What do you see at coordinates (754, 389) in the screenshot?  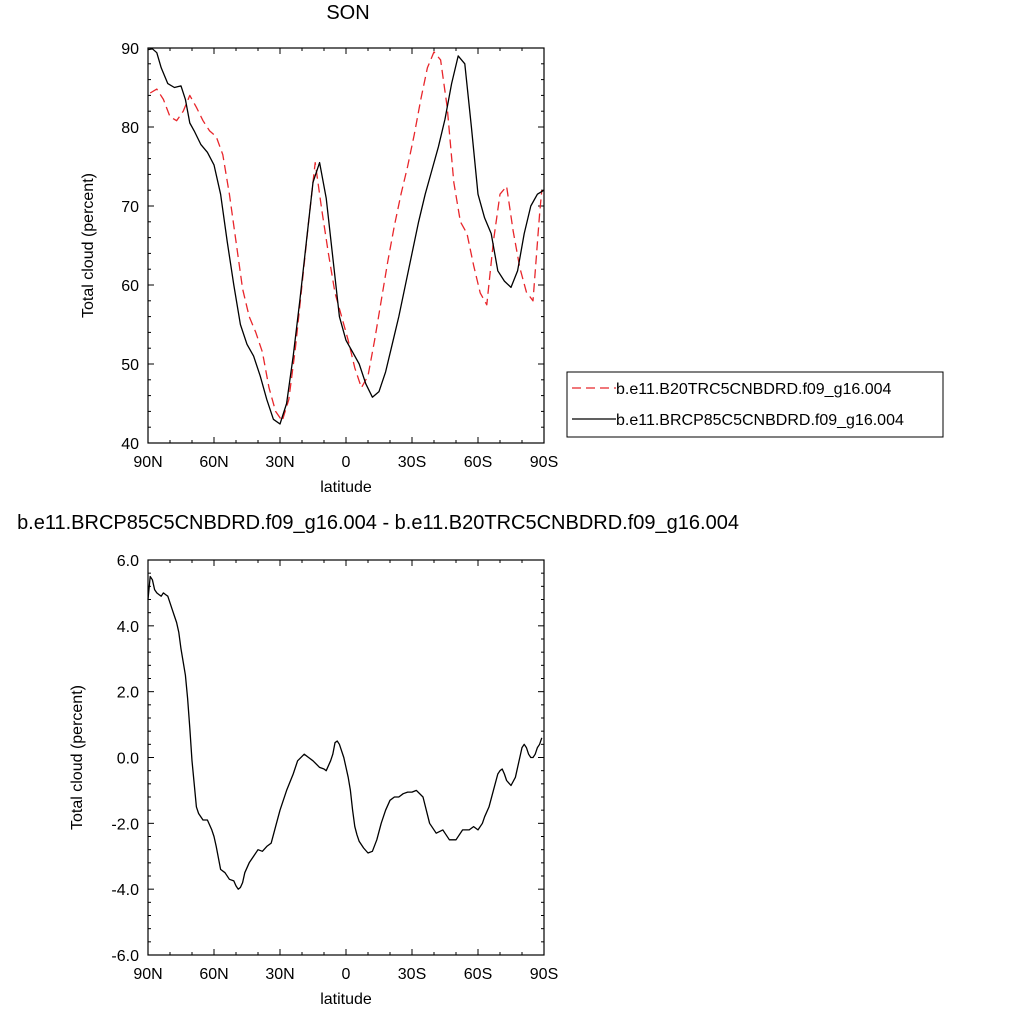 I see `legend-label-1: b.e11.B20TRC5CNBDRD.f09_g16.004` at bounding box center [754, 389].